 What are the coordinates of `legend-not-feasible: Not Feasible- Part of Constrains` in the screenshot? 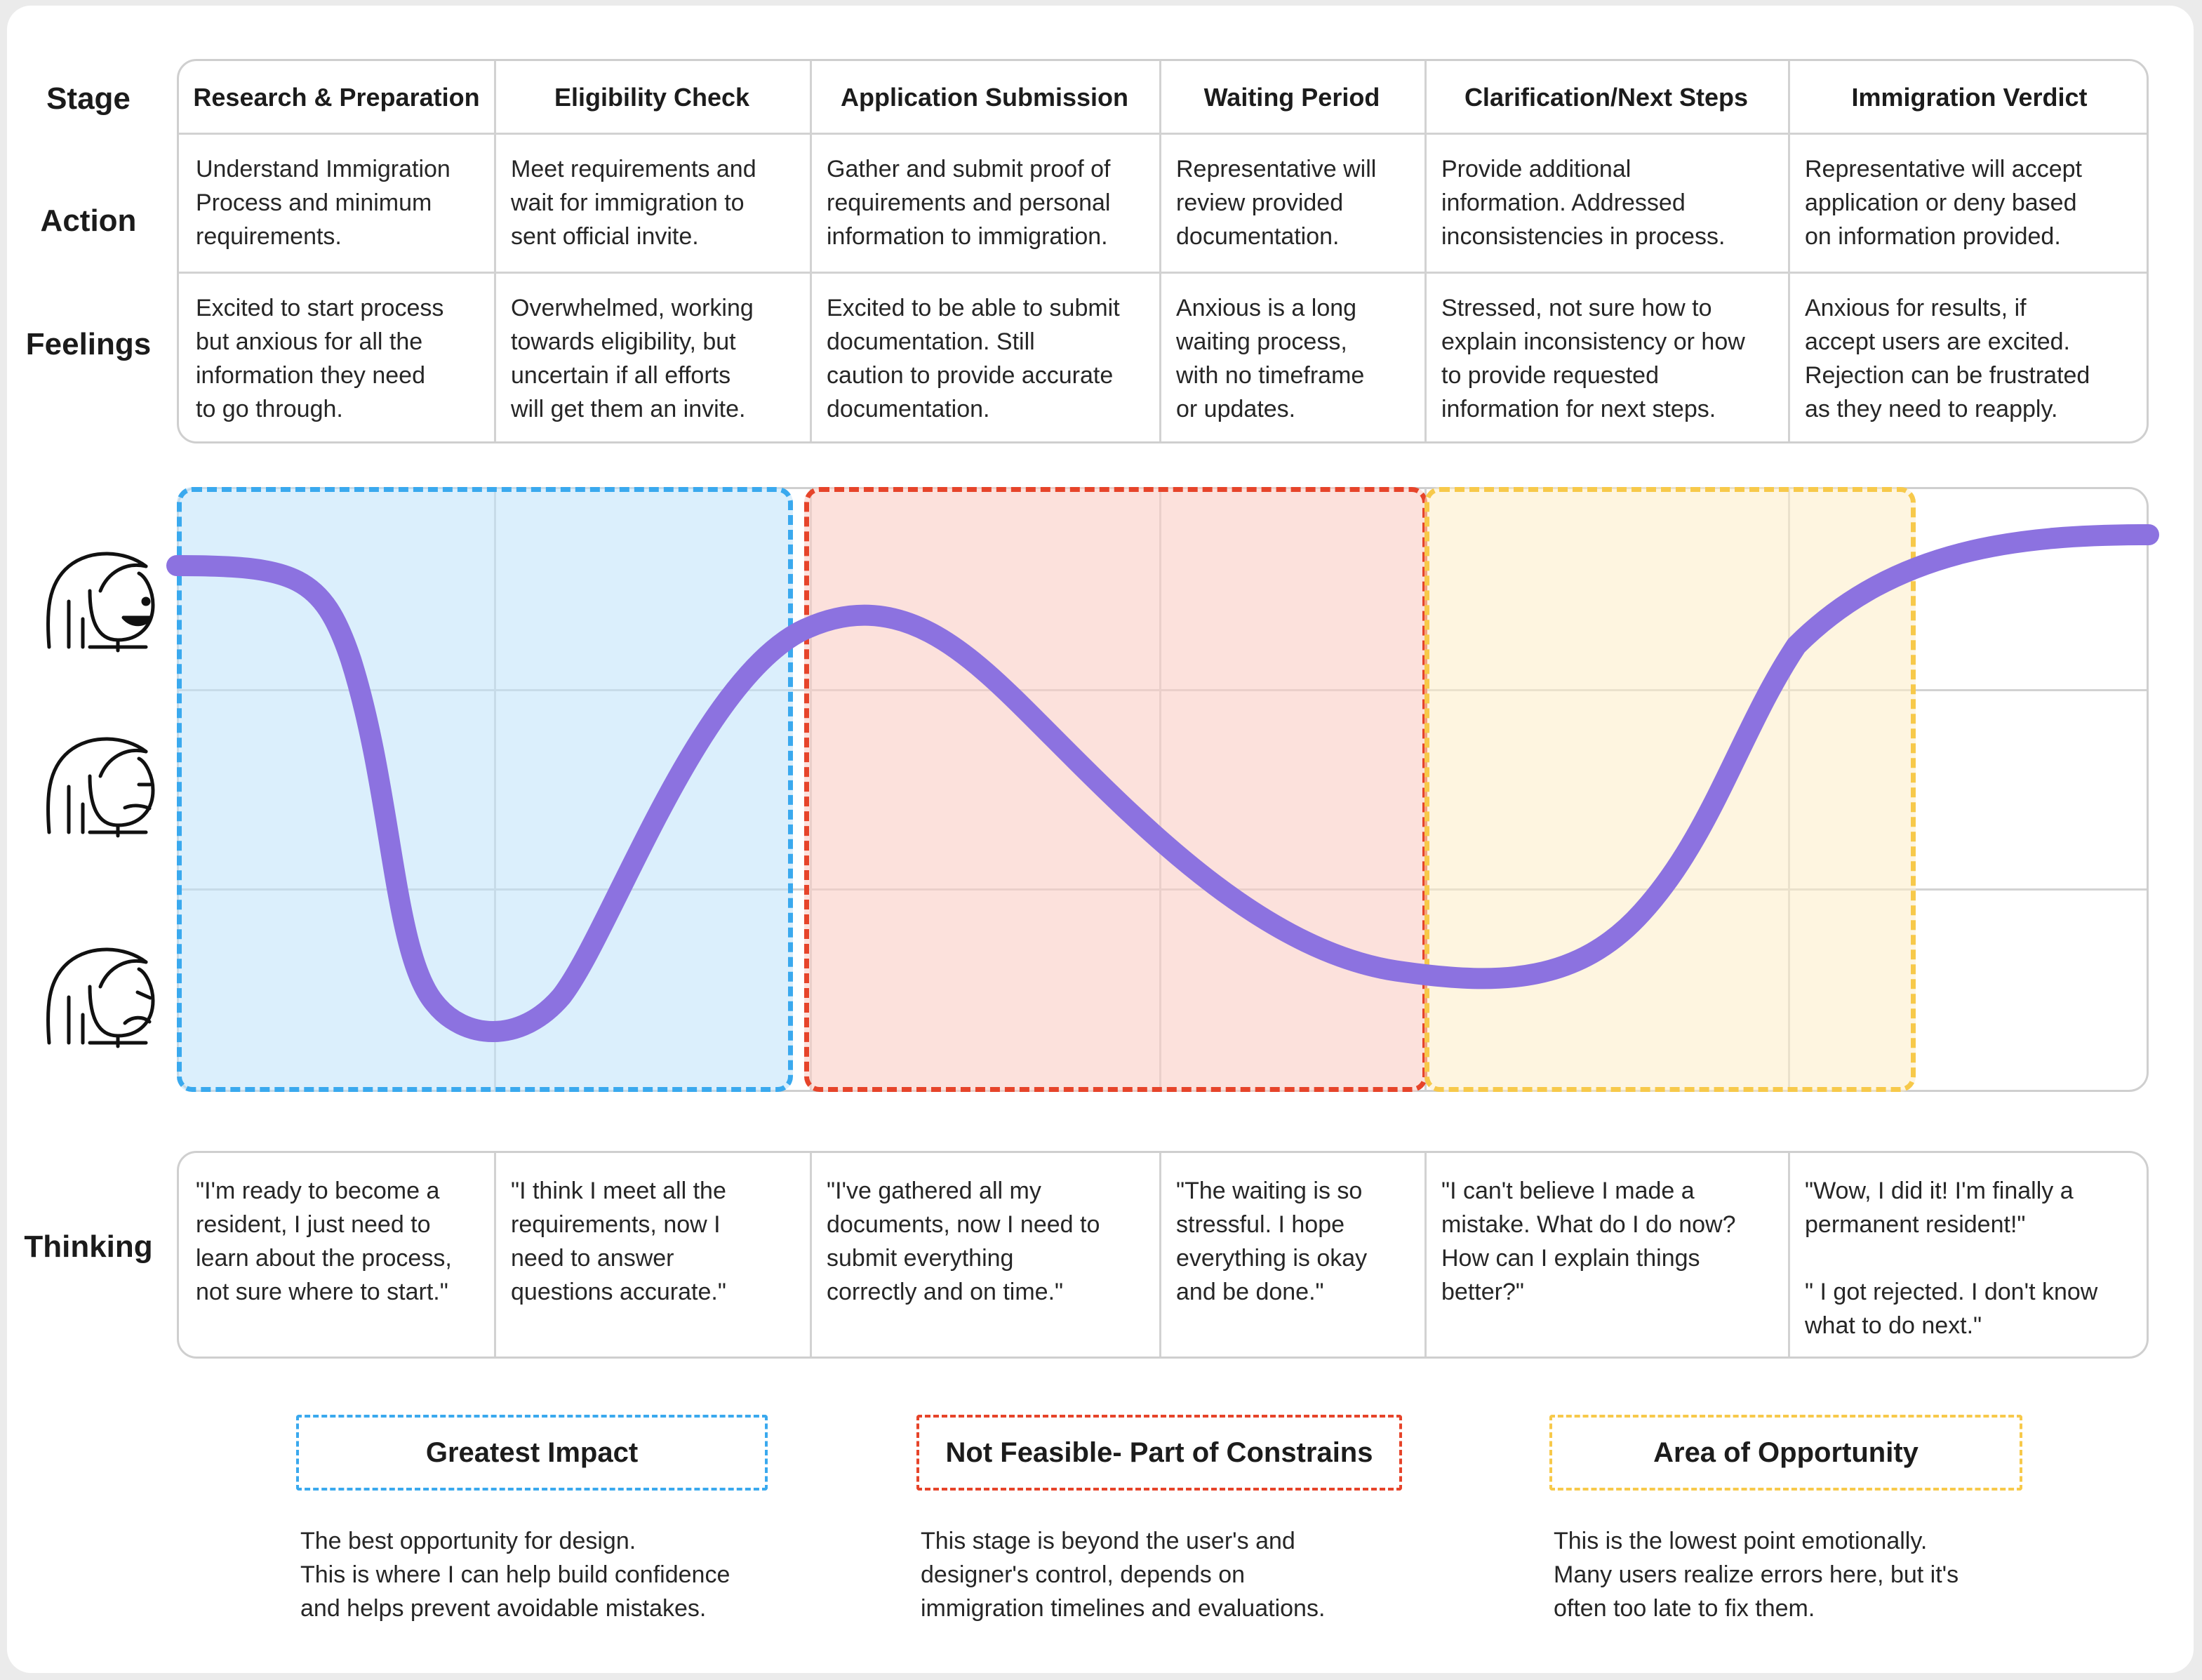 It's located at (1159, 1453).